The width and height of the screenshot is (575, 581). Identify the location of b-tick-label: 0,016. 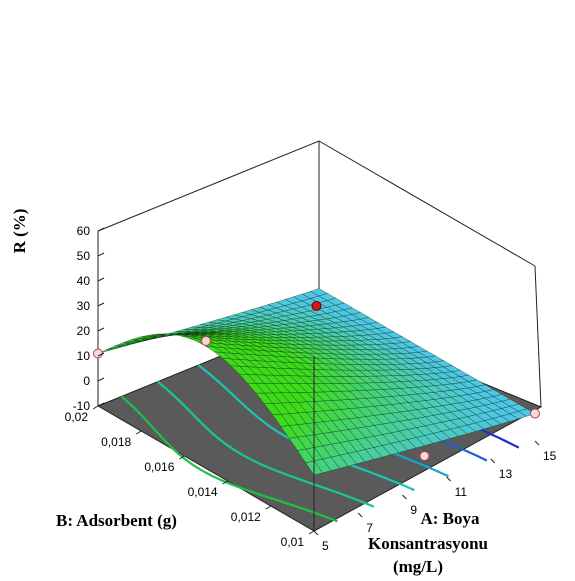
(159, 467).